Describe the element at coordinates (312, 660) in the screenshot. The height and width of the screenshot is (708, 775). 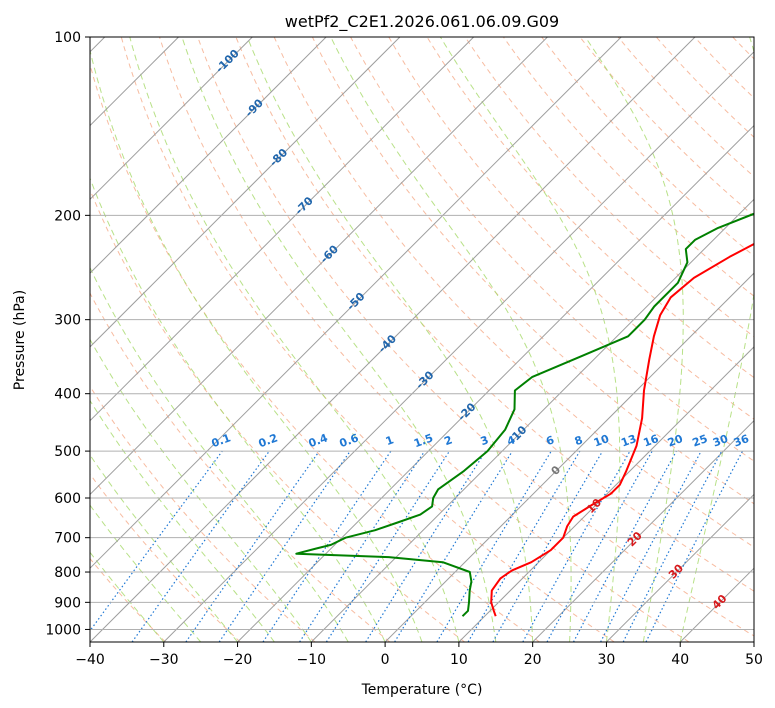
I see `x-tick-label: −10` at that location.